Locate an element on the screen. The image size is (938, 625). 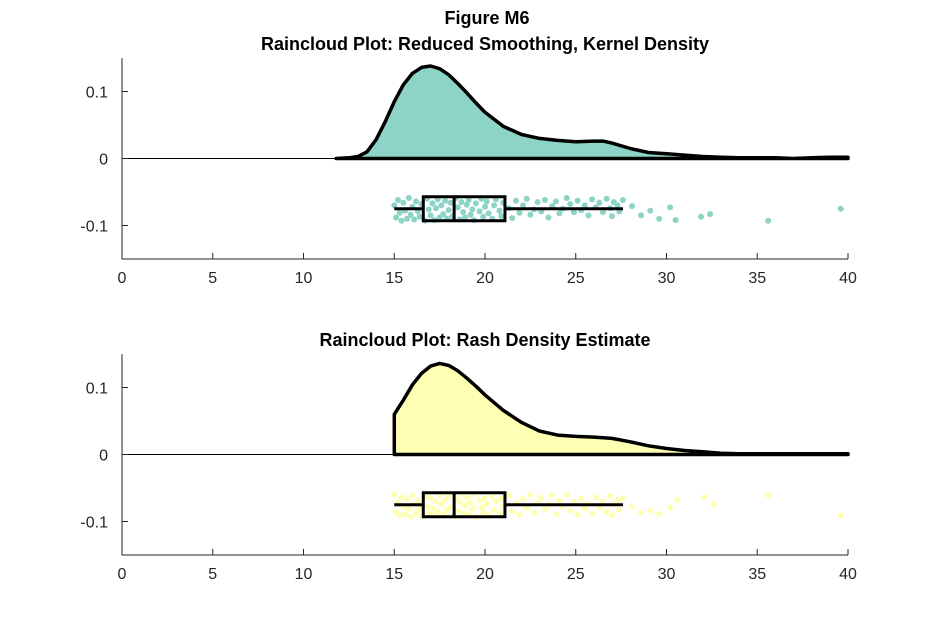
y-tick-label: 0.1 is located at coordinates (97, 93).